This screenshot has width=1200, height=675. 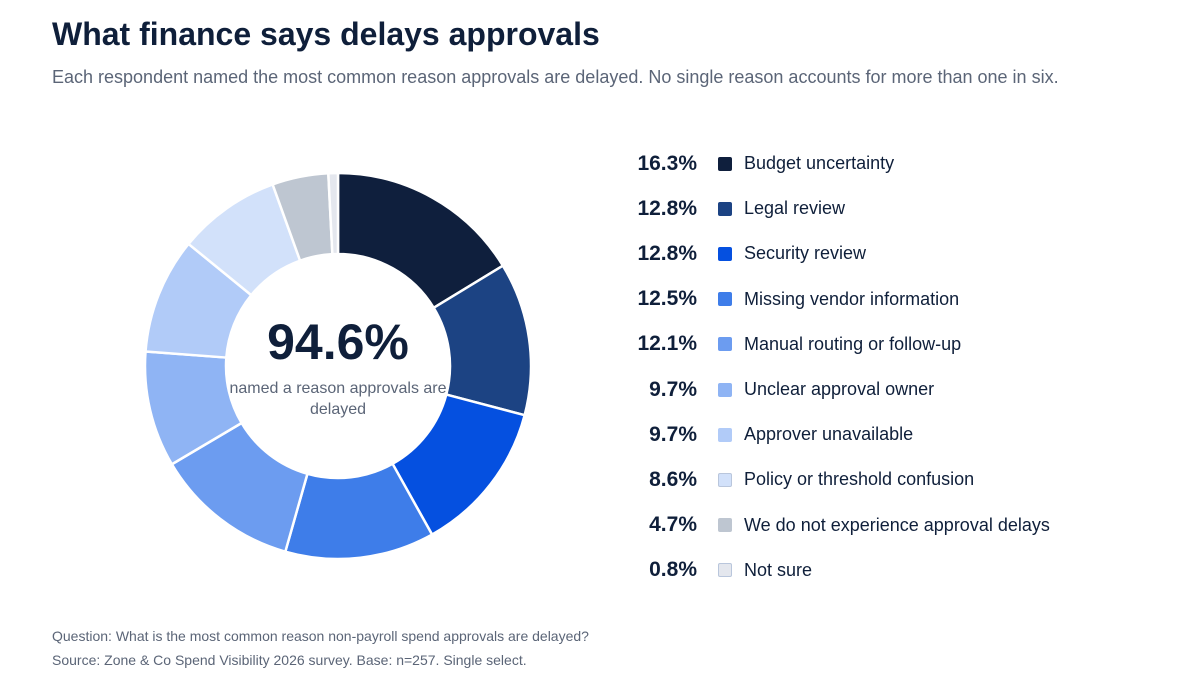 I want to click on legend-label: Not sure, so click(x=778, y=569).